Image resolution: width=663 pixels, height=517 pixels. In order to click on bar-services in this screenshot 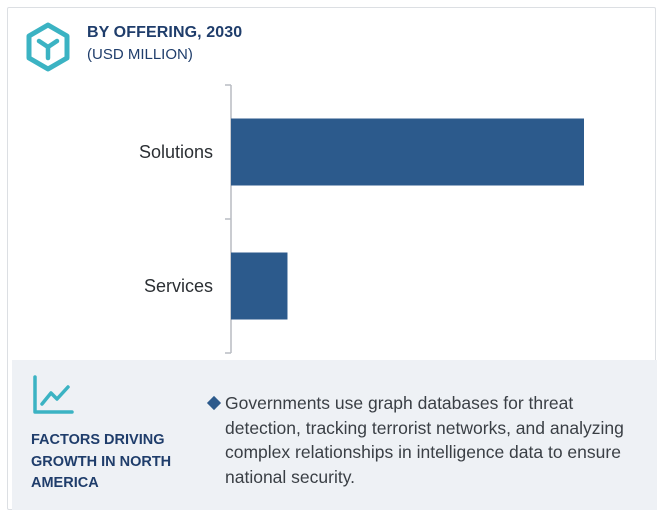, I will do `click(259, 286)`.